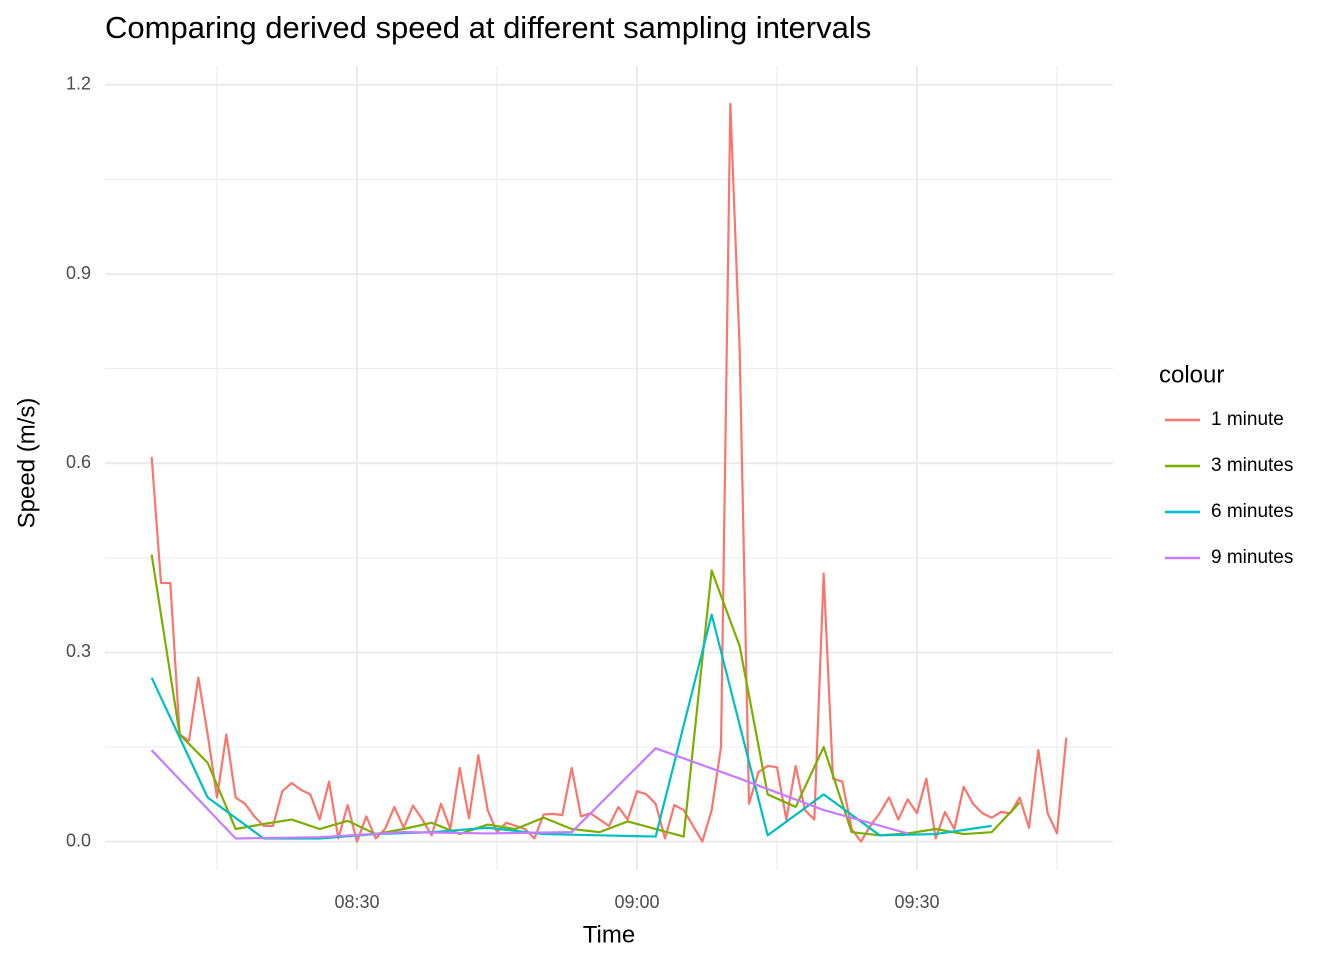 This screenshot has height=960, width=1344. Describe the element at coordinates (356, 902) in the screenshot. I see `x-tick-label: 08:30` at that location.